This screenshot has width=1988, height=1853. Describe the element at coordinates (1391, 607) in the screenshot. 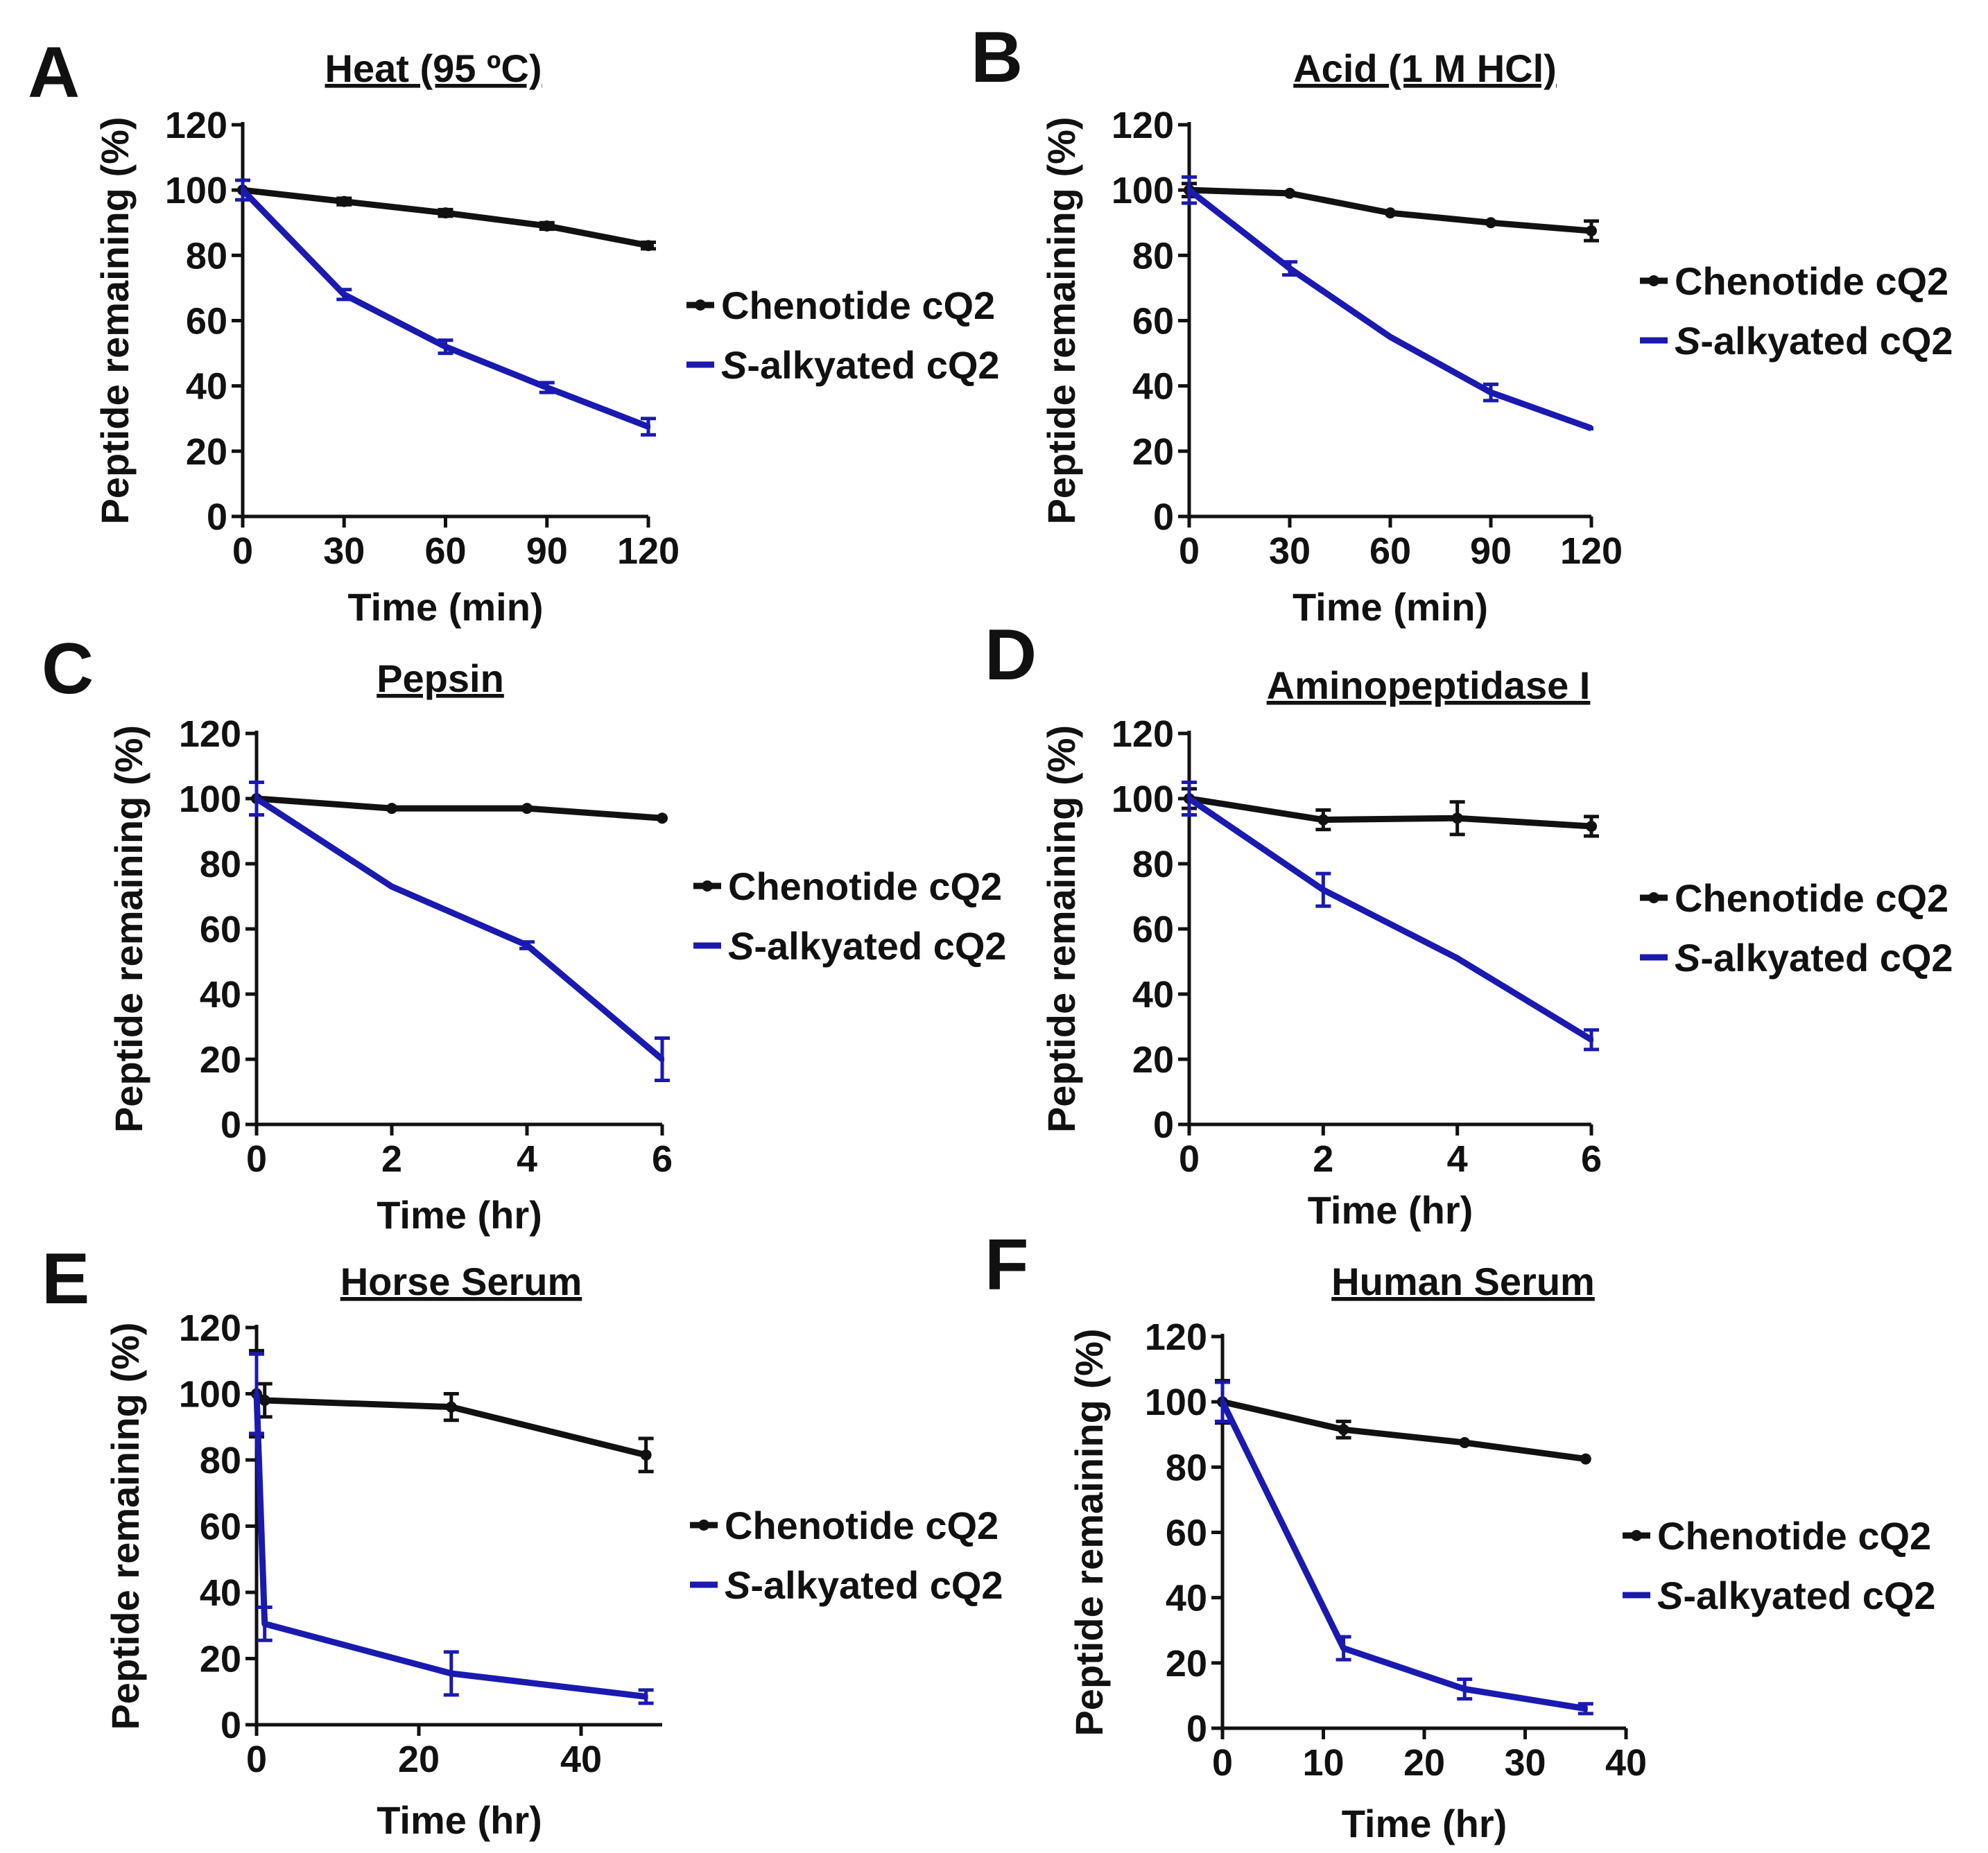

I see `x-axis-title: Time (min)` at that location.